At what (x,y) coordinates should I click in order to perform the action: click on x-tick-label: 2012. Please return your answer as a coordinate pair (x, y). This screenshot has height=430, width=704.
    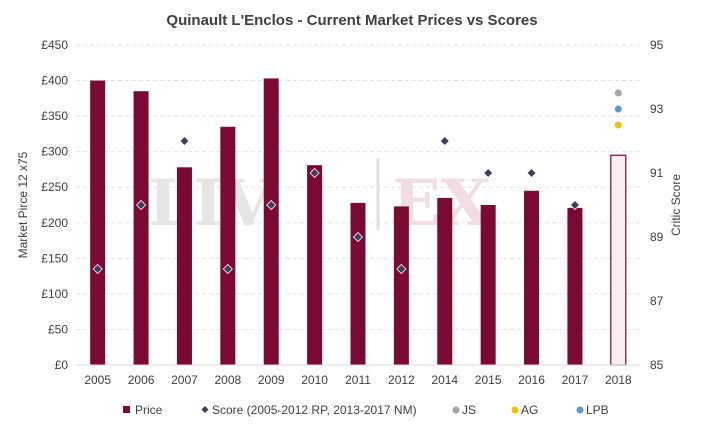
    Looking at the image, I should click on (401, 380).